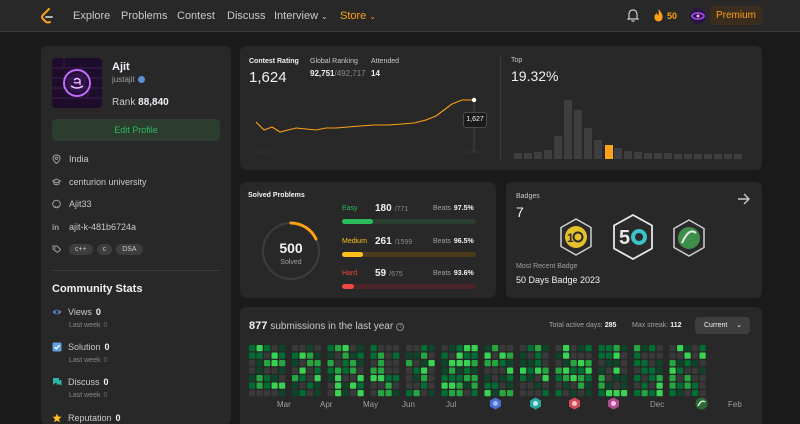  I want to click on rating-line-chart: 2023 2024, so click(374, 127).